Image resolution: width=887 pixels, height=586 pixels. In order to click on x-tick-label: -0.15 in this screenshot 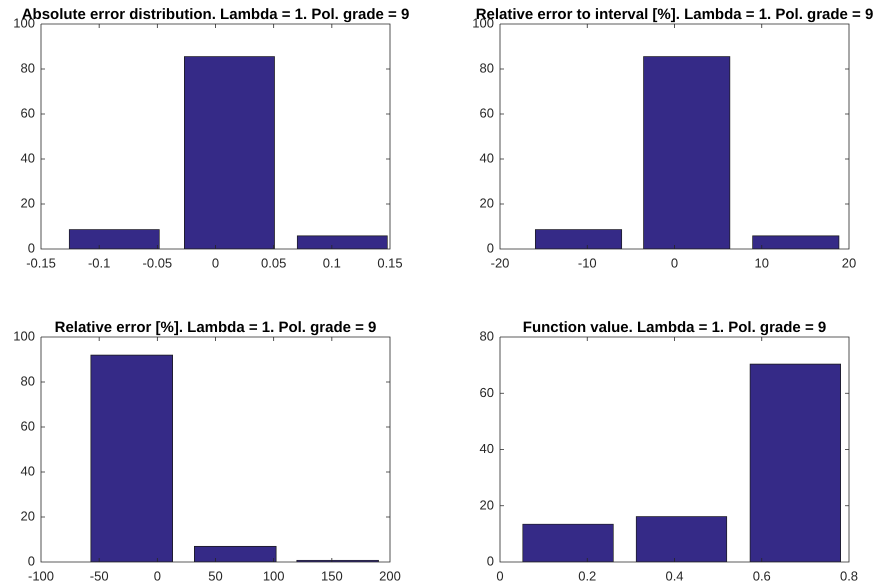, I will do `click(41, 262)`.